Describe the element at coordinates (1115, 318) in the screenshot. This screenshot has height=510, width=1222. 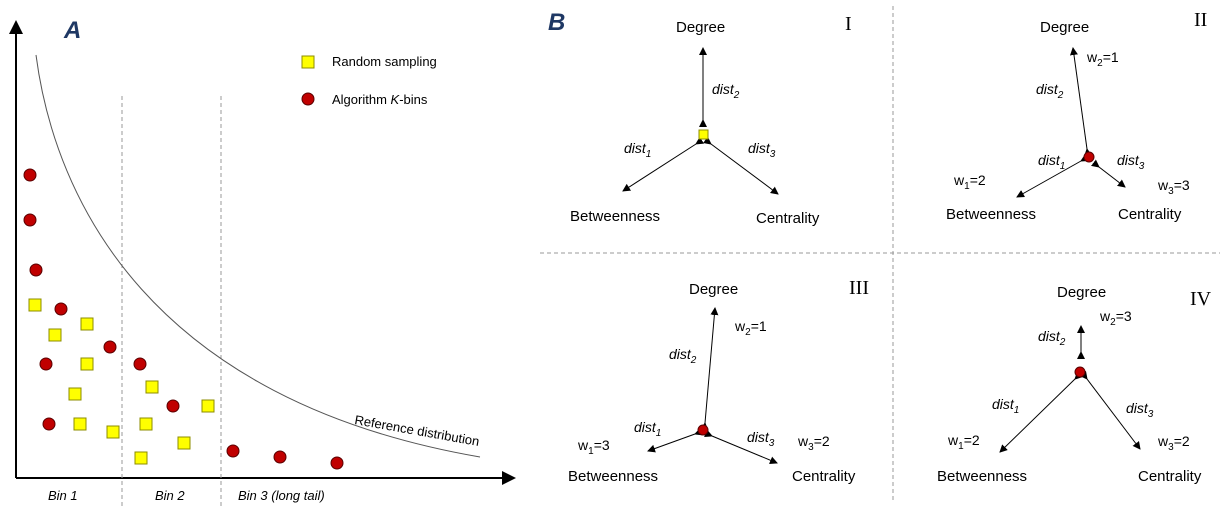
I see `w2-label: w2=3` at that location.